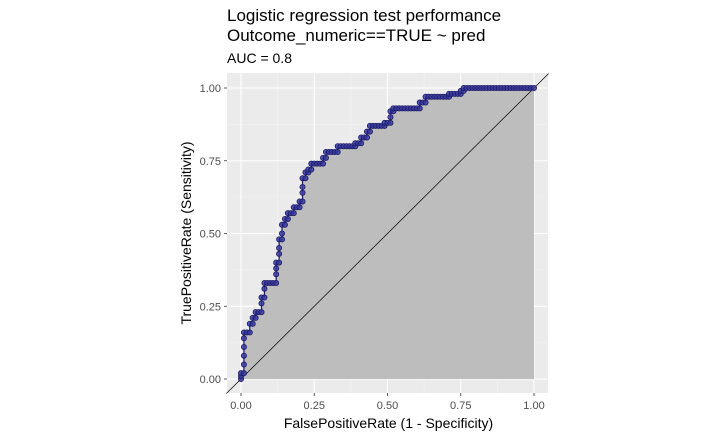  I want to click on y-tick-label: 0.25, so click(210, 307).